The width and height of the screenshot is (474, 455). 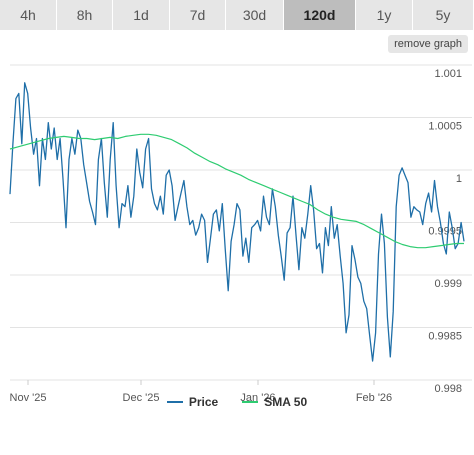 I want to click on legend-item-price: Price, so click(x=192, y=402).